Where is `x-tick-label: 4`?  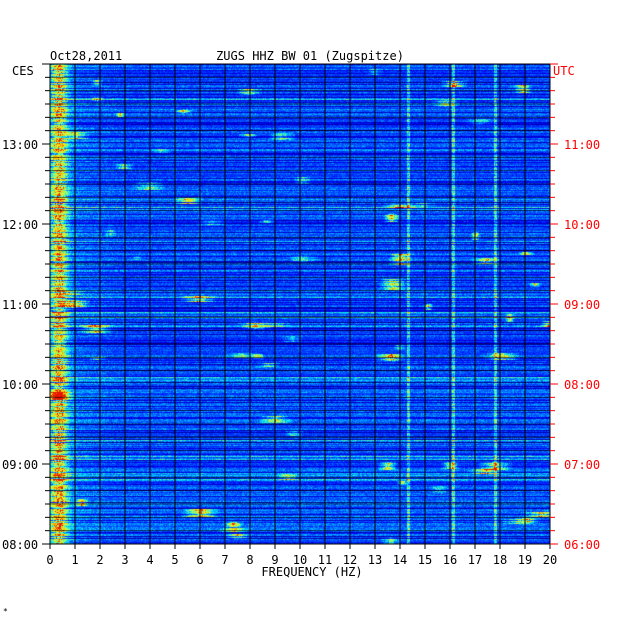 x-tick-label: 4 is located at coordinates (149, 560).